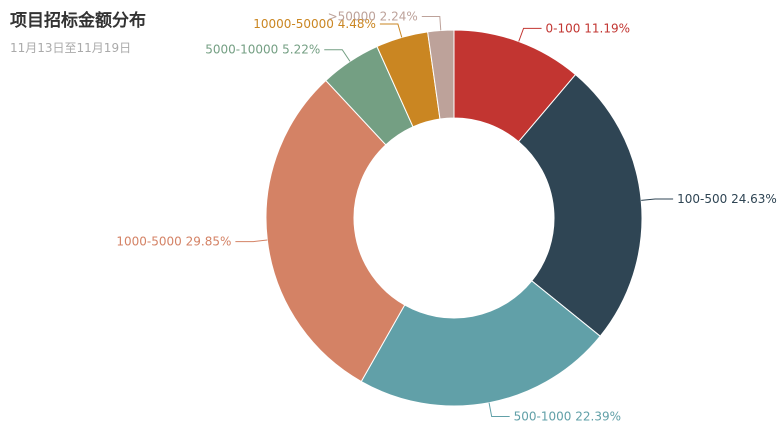  What do you see at coordinates (78, 21) in the screenshot?
I see `chart-title: 项目招标金额分布` at bounding box center [78, 21].